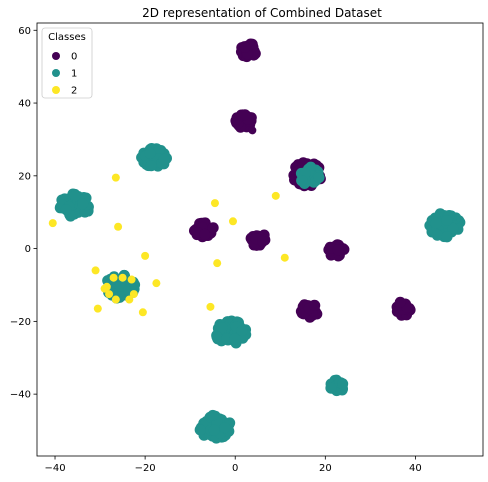 The width and height of the screenshot is (488, 482). Describe the element at coordinates (24, 104) in the screenshot. I see `y-tick-label: 40` at that location.